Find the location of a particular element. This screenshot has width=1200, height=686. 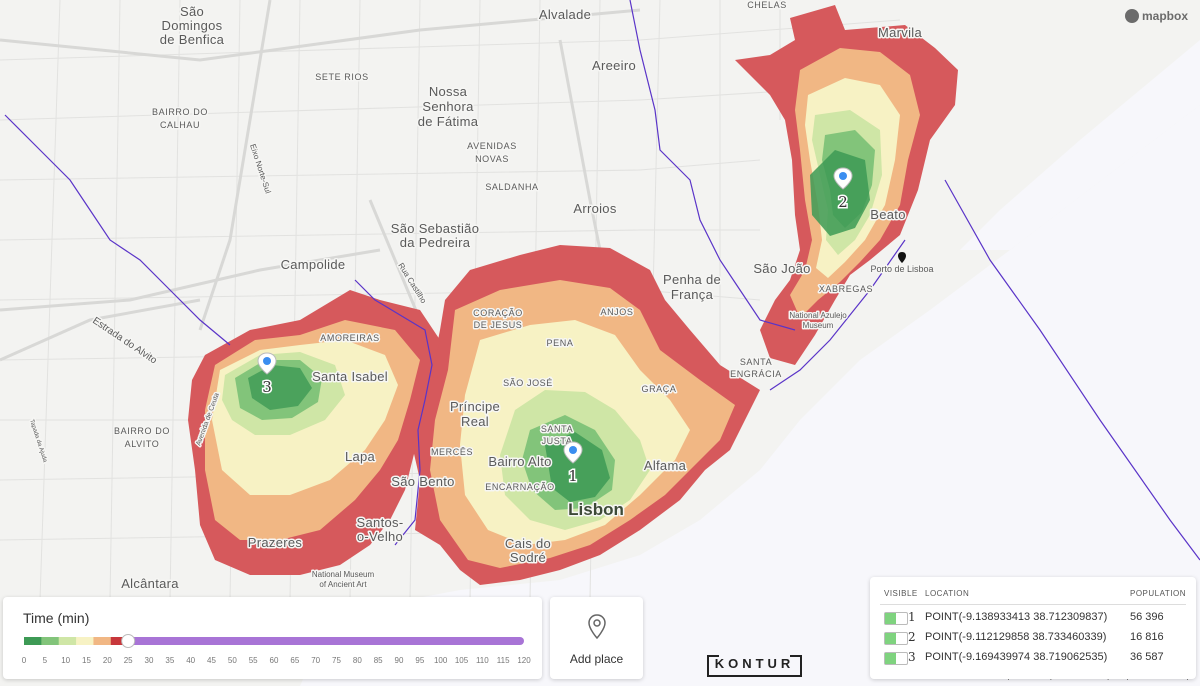

label-graca: GRAÇA is located at coordinates (658, 389).